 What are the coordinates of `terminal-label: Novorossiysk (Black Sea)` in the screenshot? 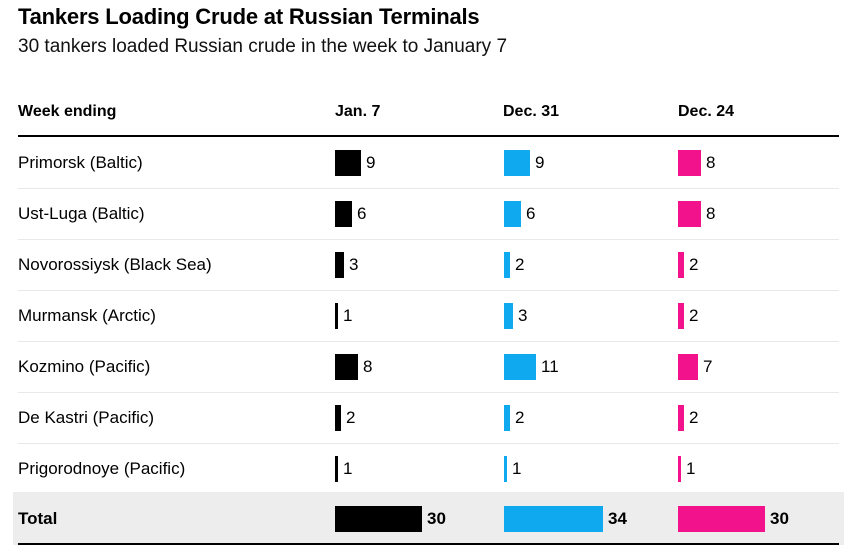 It's located at (115, 264).